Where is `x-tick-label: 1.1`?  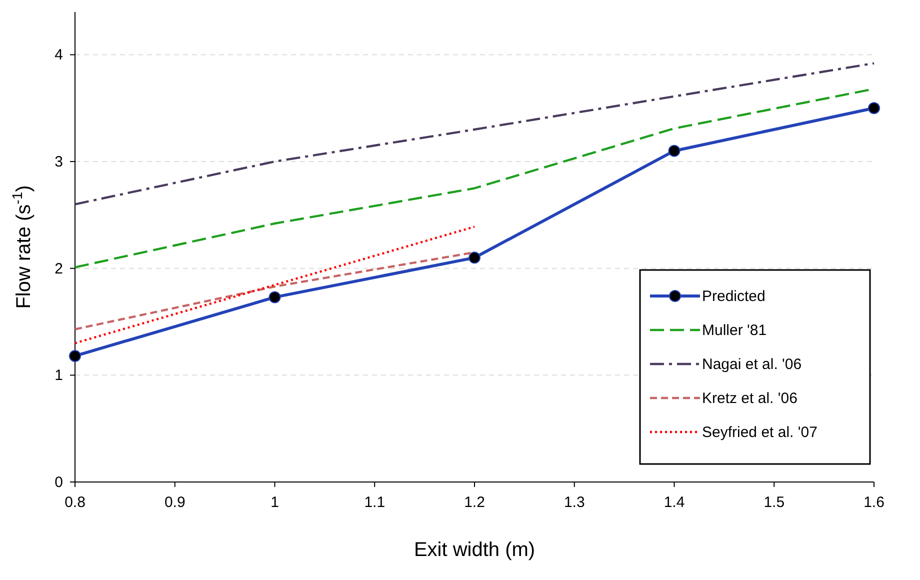
x-tick-label: 1.1 is located at coordinates (375, 502).